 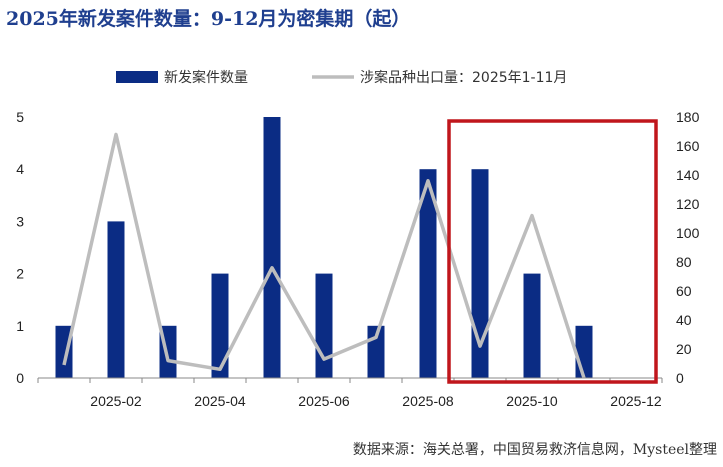 What do you see at coordinates (680, 378) in the screenshot?
I see `y-right-tick-label: 0` at bounding box center [680, 378].